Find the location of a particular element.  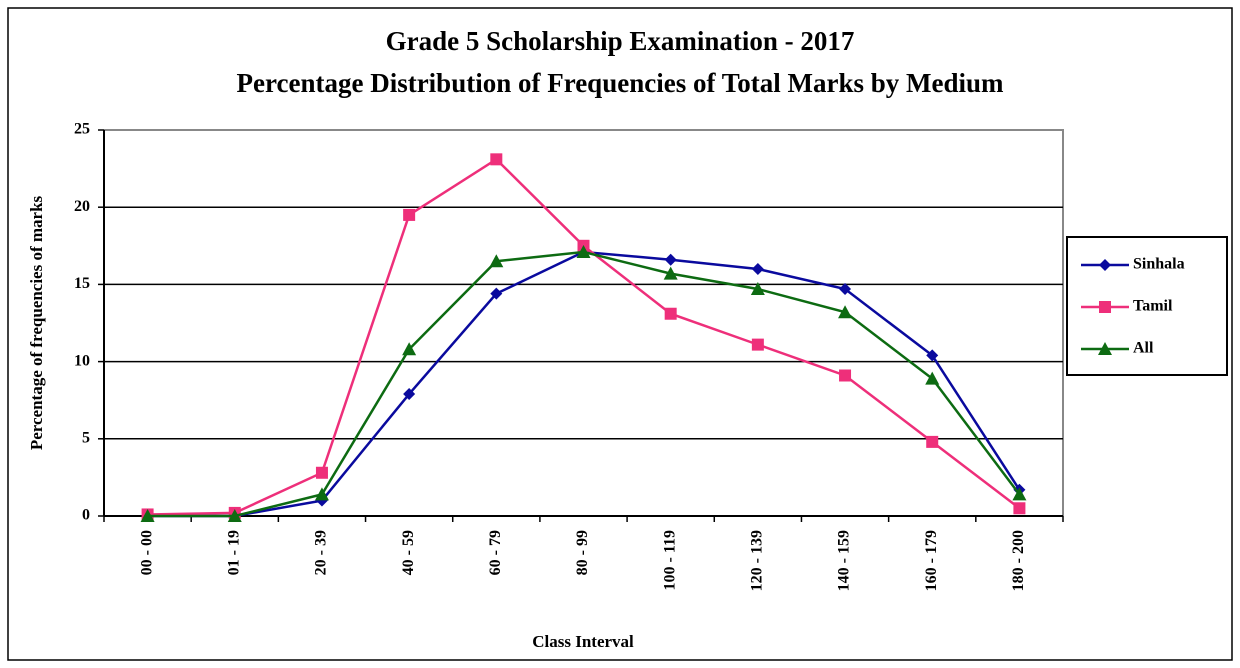

x-tick-label: 00 - 00 is located at coordinates (146, 552).